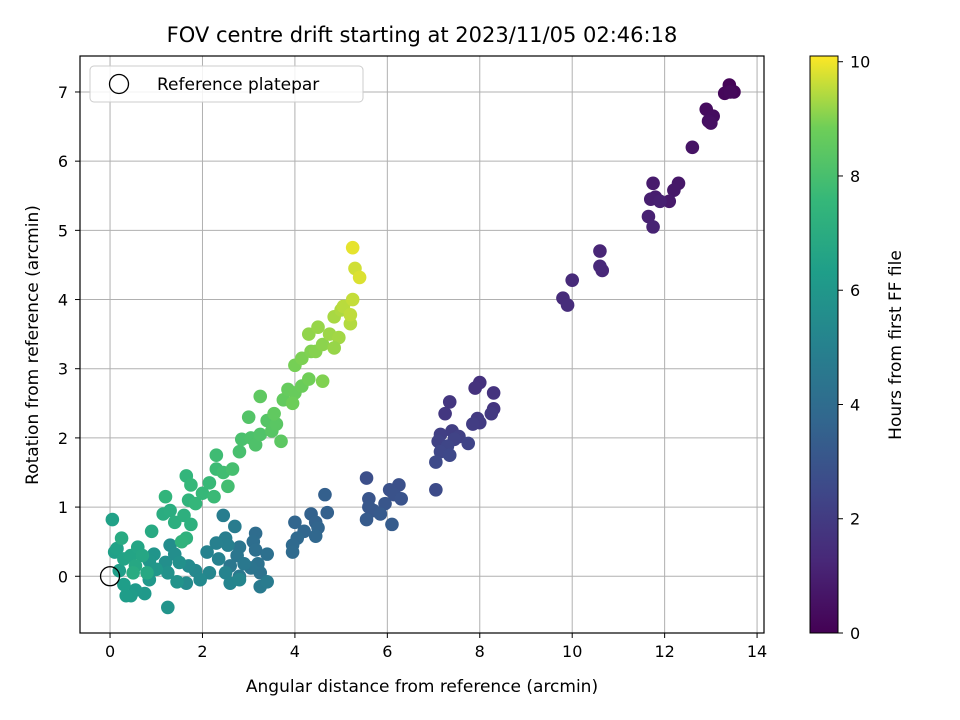 The width and height of the screenshot is (960, 720). I want to click on colorbar-tick-label: 2, so click(855, 519).